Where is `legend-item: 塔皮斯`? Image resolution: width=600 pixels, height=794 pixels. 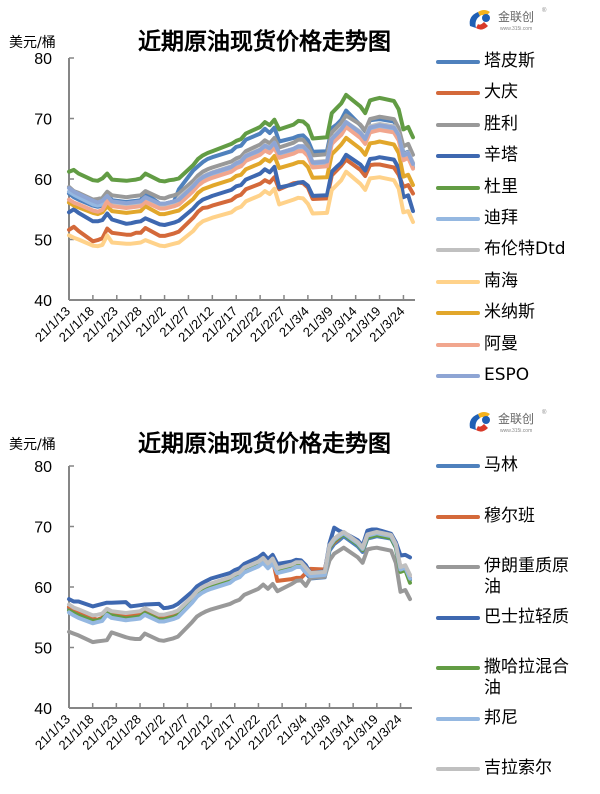
legend-item: 塔皮斯 is located at coordinates (518, 61).